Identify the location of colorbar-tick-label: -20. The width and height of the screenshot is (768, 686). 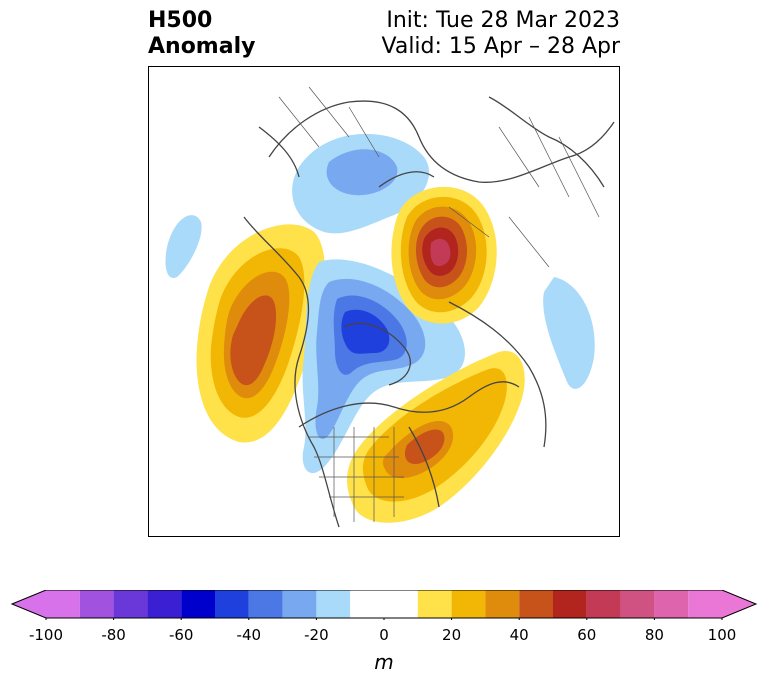
(316, 635).